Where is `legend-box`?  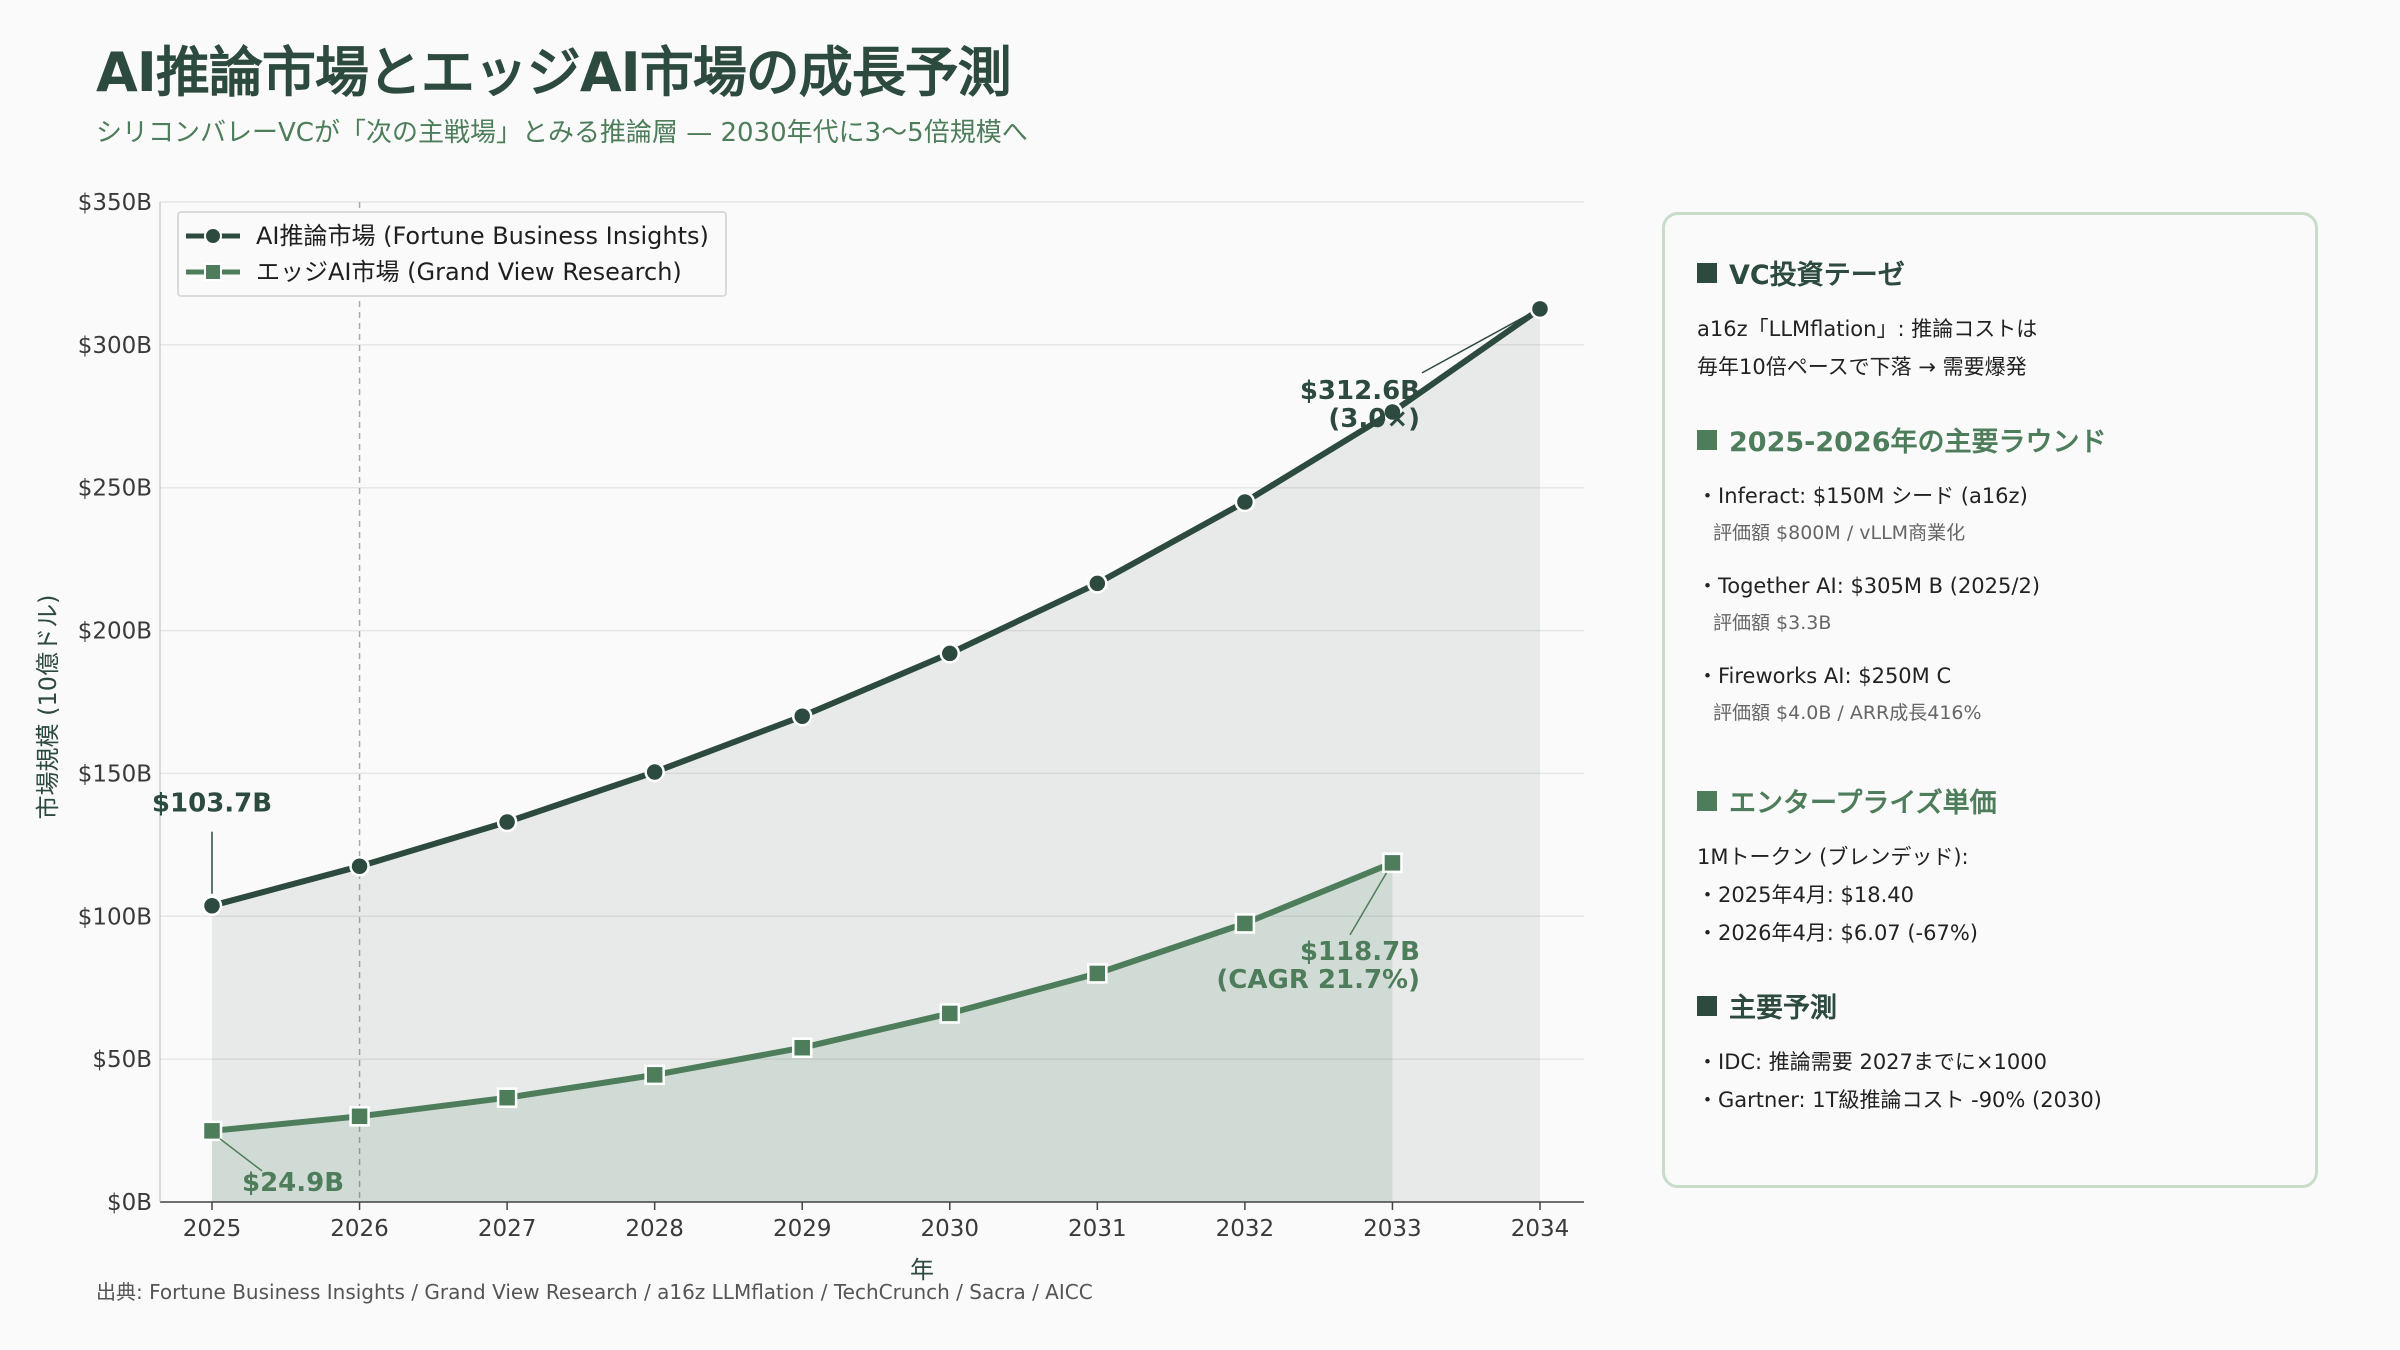
legend-box is located at coordinates (452, 254).